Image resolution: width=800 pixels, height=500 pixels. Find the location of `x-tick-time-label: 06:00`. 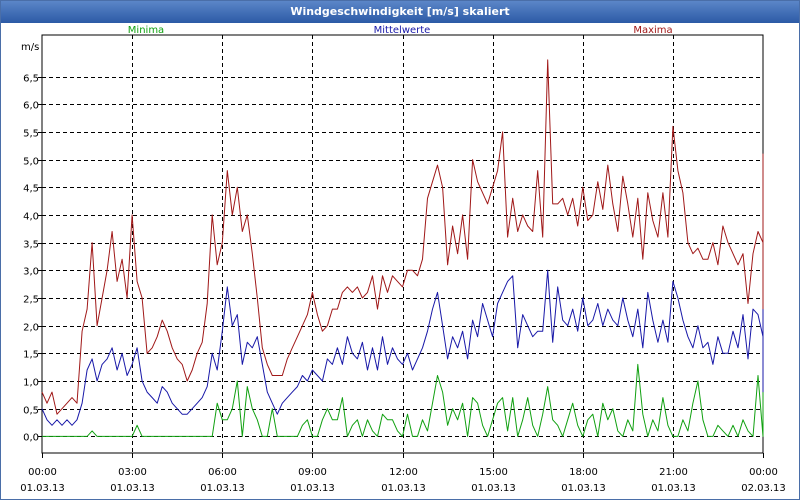

x-tick-time-label: 06:00 is located at coordinates (222, 472).